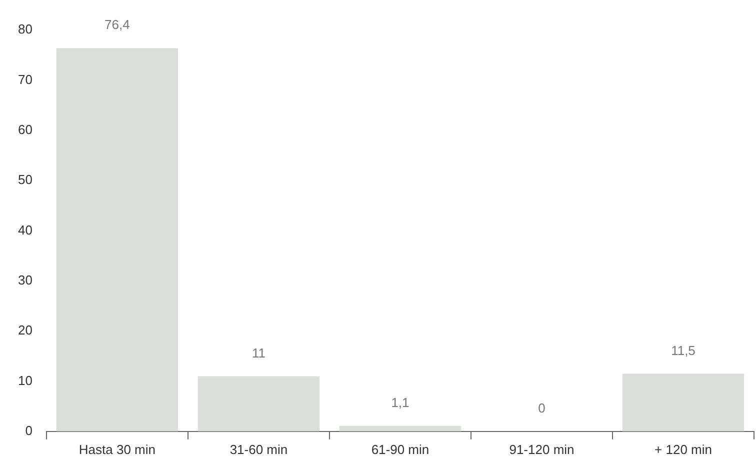  Describe the element at coordinates (259, 352) in the screenshot. I see `data-label: 11` at that location.